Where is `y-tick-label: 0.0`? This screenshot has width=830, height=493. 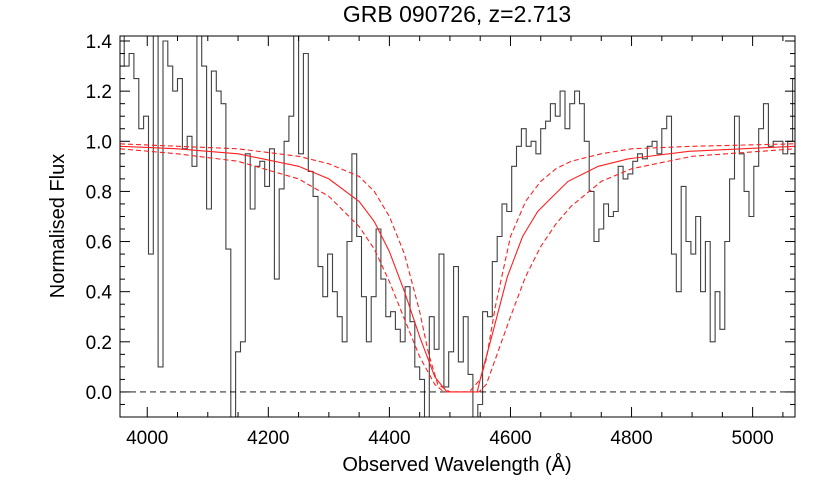 y-tick-label: 0.0 is located at coordinates (99, 393).